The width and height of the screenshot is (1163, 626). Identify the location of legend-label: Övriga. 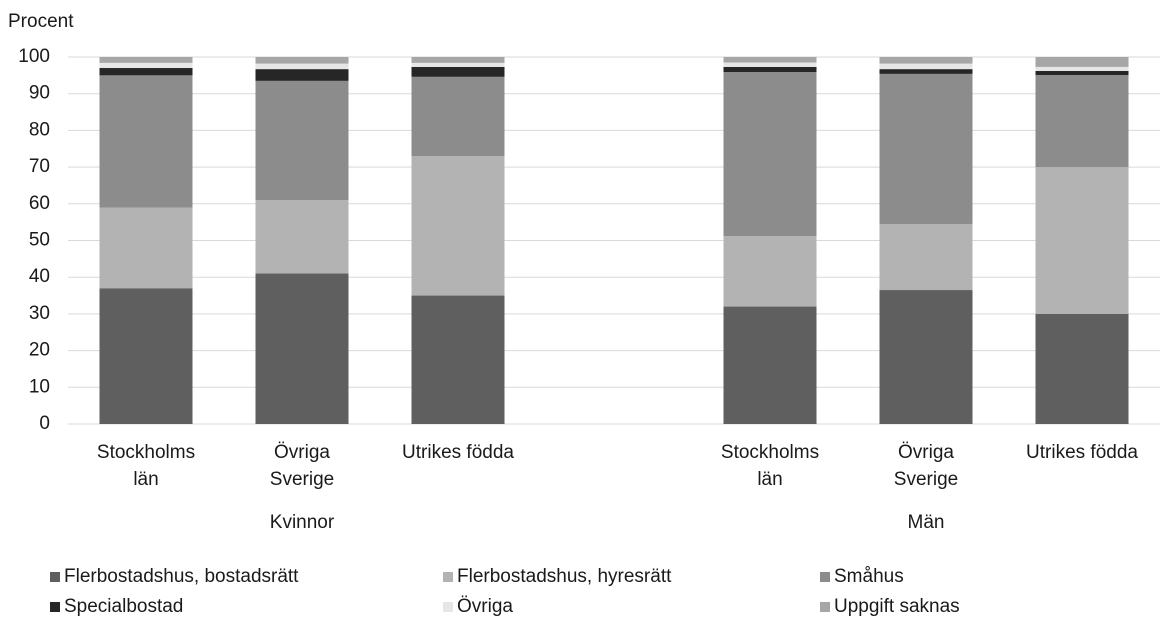
(485, 606).